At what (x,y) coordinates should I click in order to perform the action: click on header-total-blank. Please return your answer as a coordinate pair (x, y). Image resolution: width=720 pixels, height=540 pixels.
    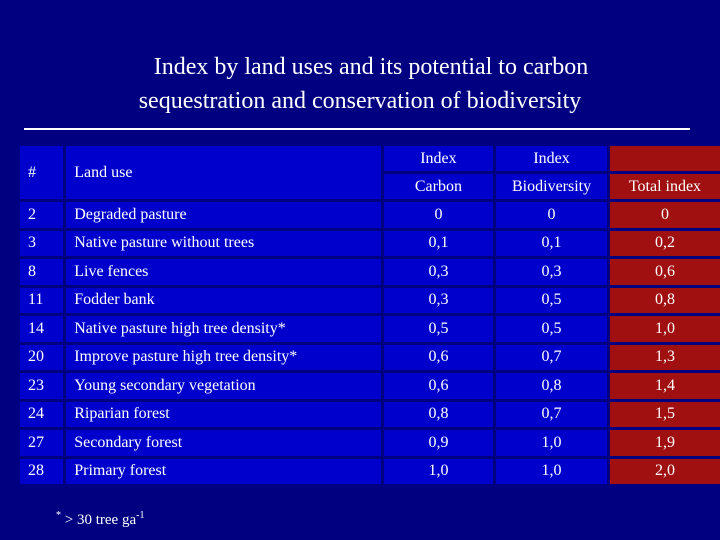
    Looking at the image, I should click on (664, 160).